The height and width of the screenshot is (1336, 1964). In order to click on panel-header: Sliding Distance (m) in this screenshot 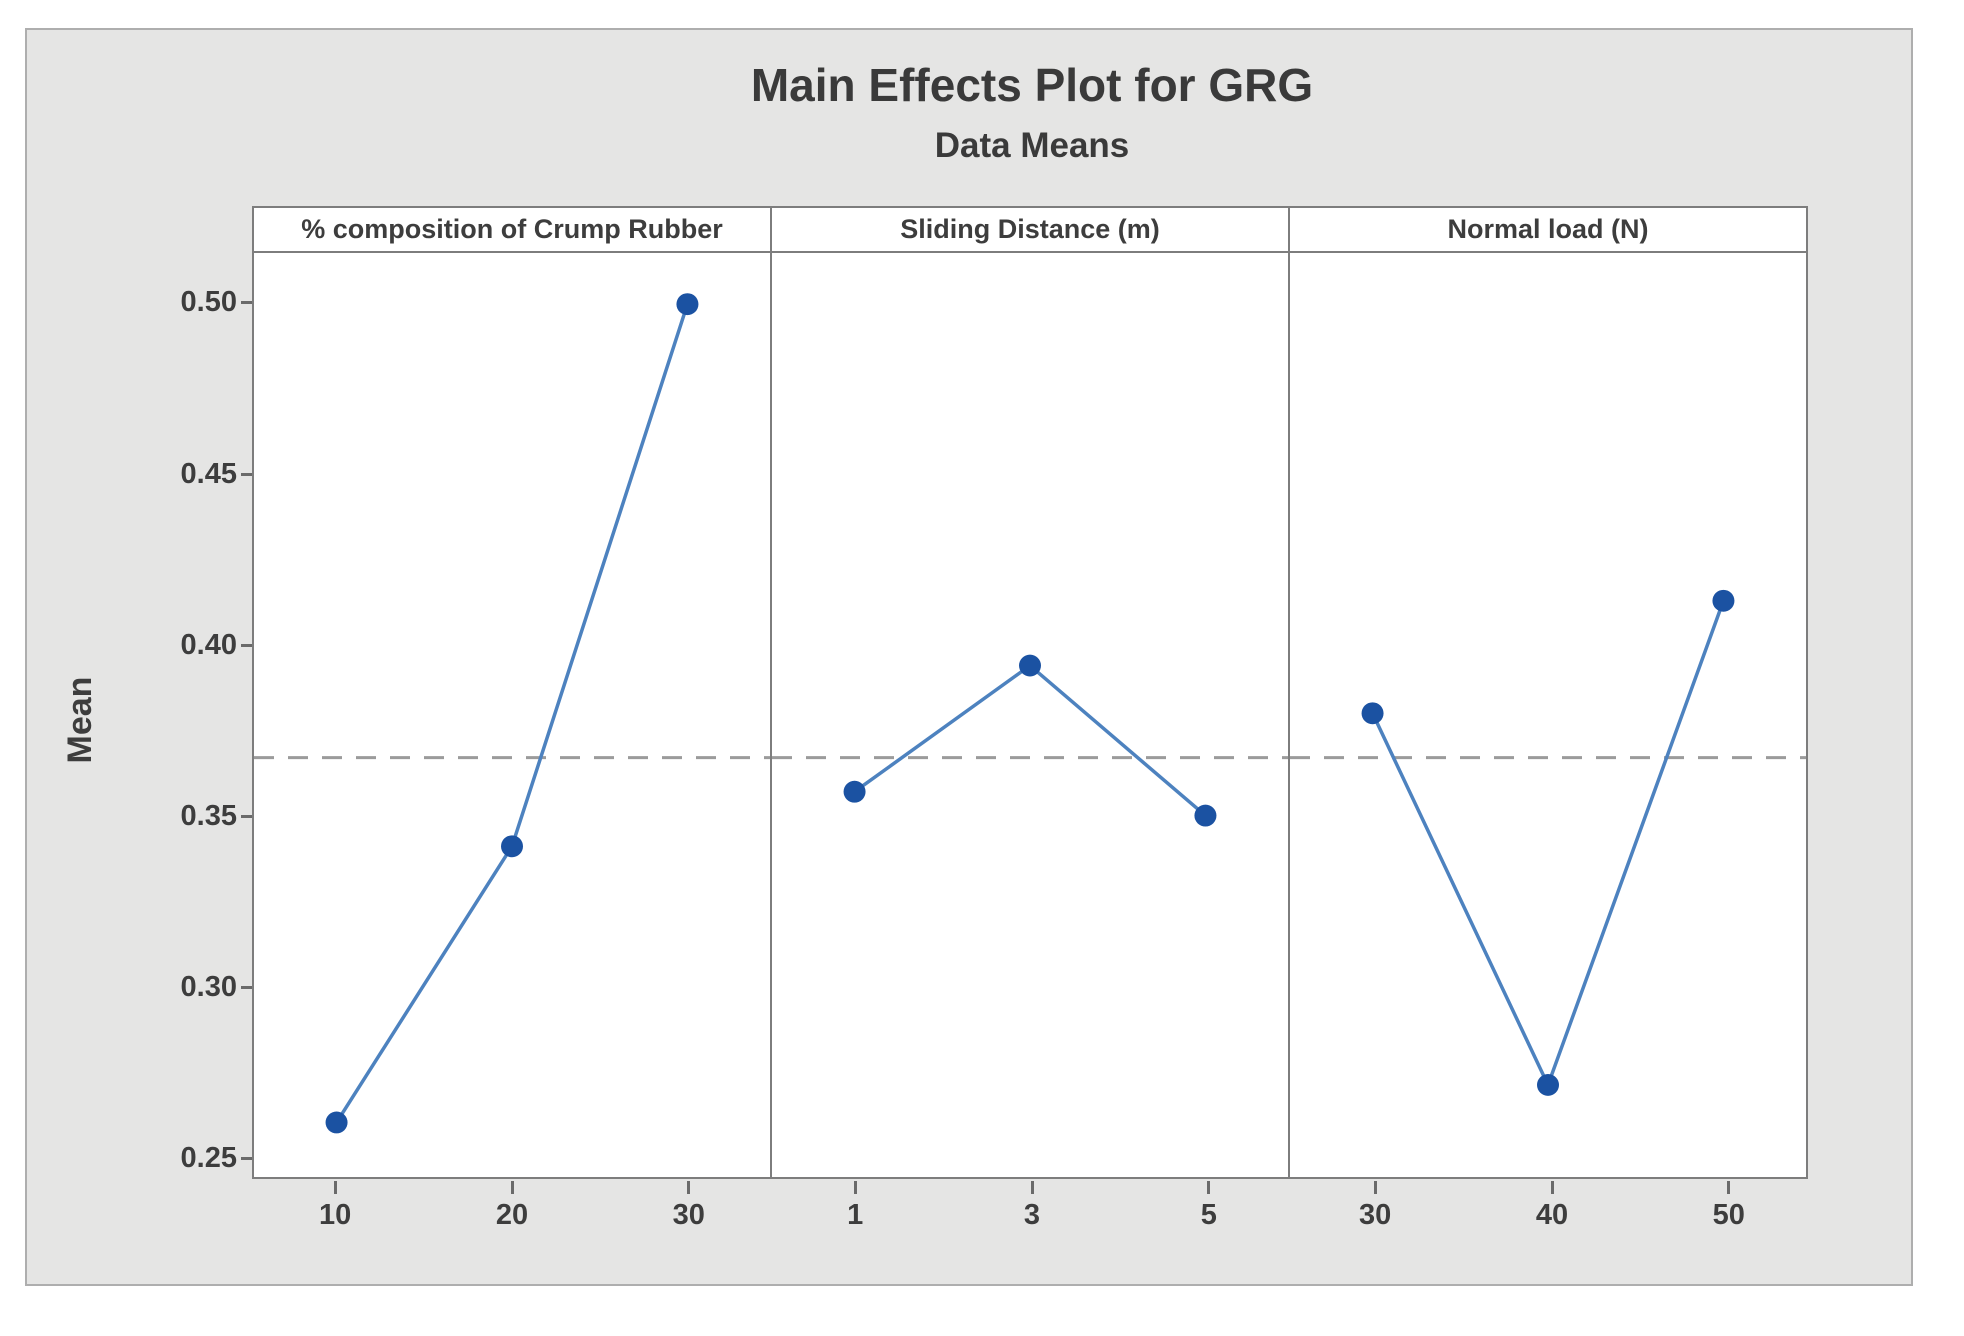, I will do `click(1030, 230)`.